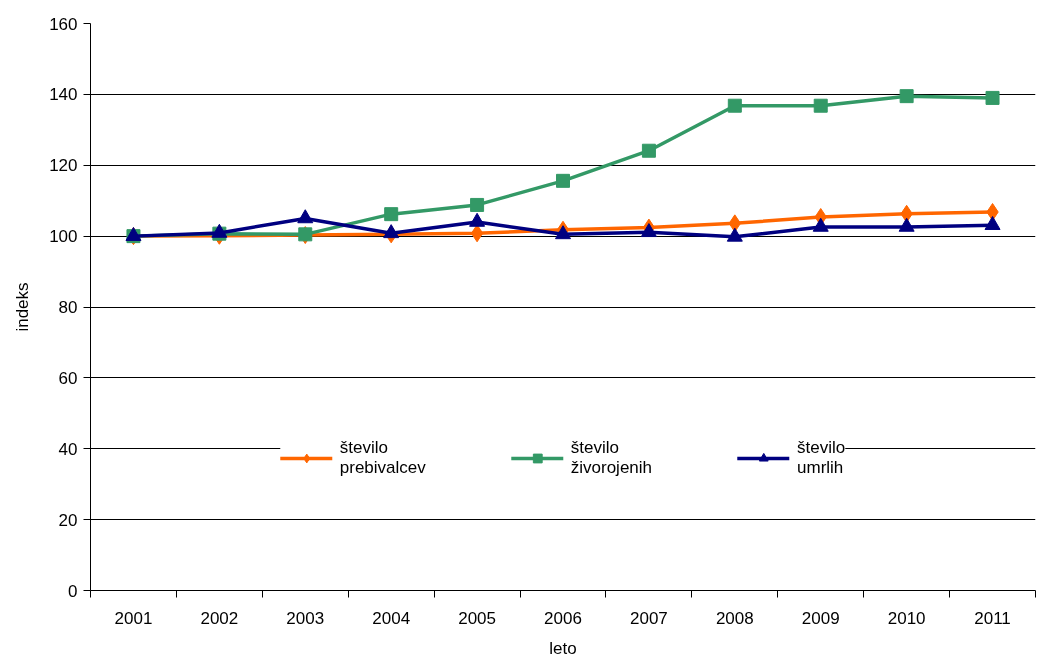 The width and height of the screenshot is (1042, 664). Describe the element at coordinates (649, 618) in the screenshot. I see `x-tick-label: 2007` at that location.